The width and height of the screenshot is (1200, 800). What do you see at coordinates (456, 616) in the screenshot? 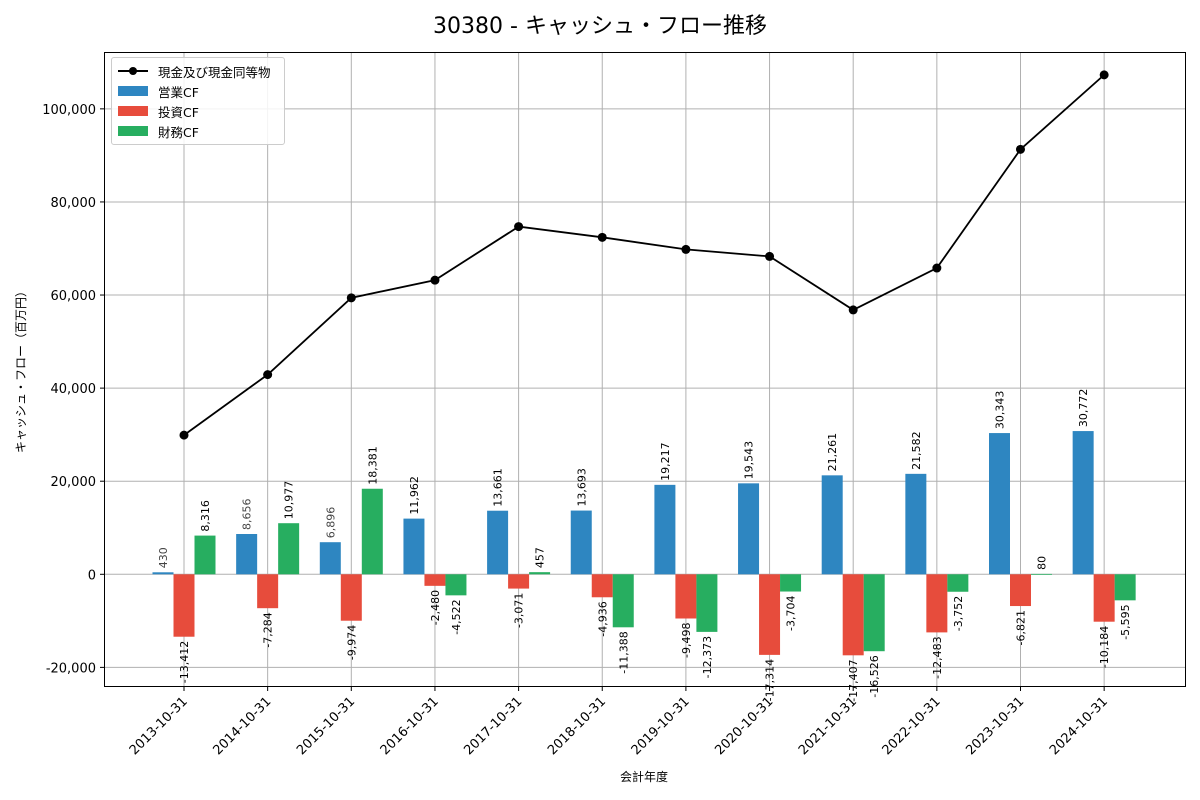
I see `bar-label-財務CF-2016-10-31: -4,522` at bounding box center [456, 616].